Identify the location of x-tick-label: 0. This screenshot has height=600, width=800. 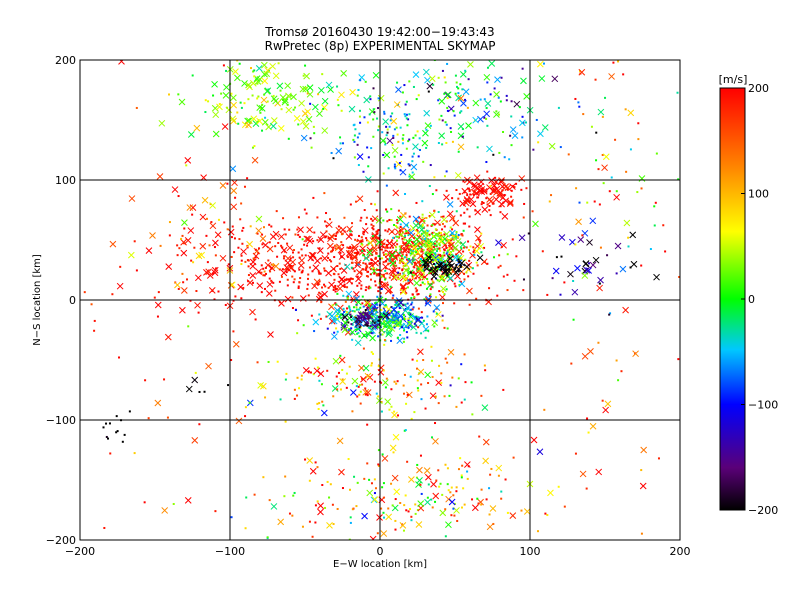
(380, 551).